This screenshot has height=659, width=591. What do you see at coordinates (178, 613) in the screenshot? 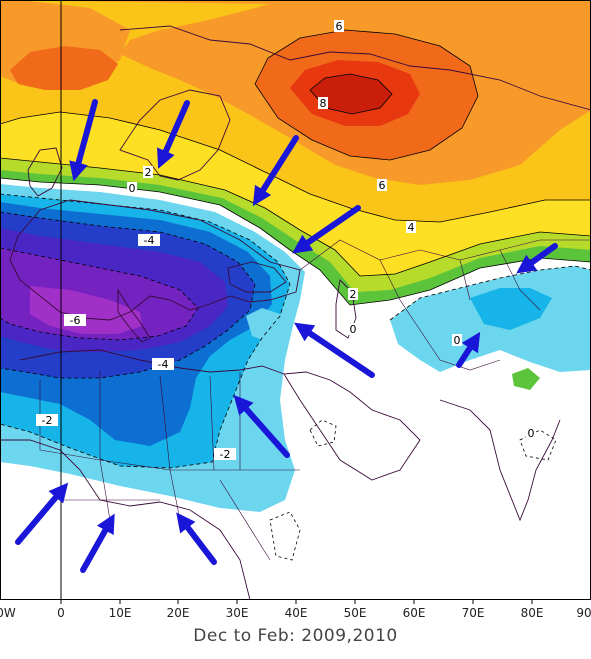
I see `x-tick-label: 20E` at bounding box center [178, 613].